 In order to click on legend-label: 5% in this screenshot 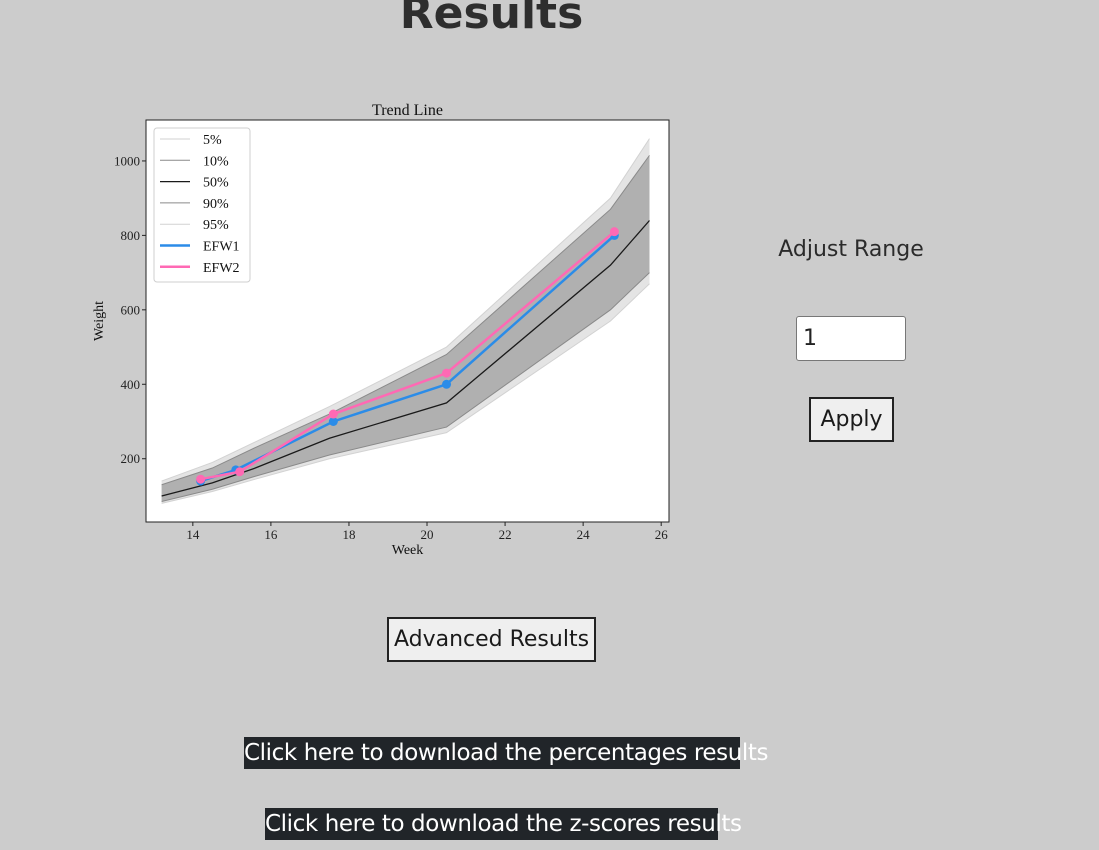, I will do `click(212, 140)`.